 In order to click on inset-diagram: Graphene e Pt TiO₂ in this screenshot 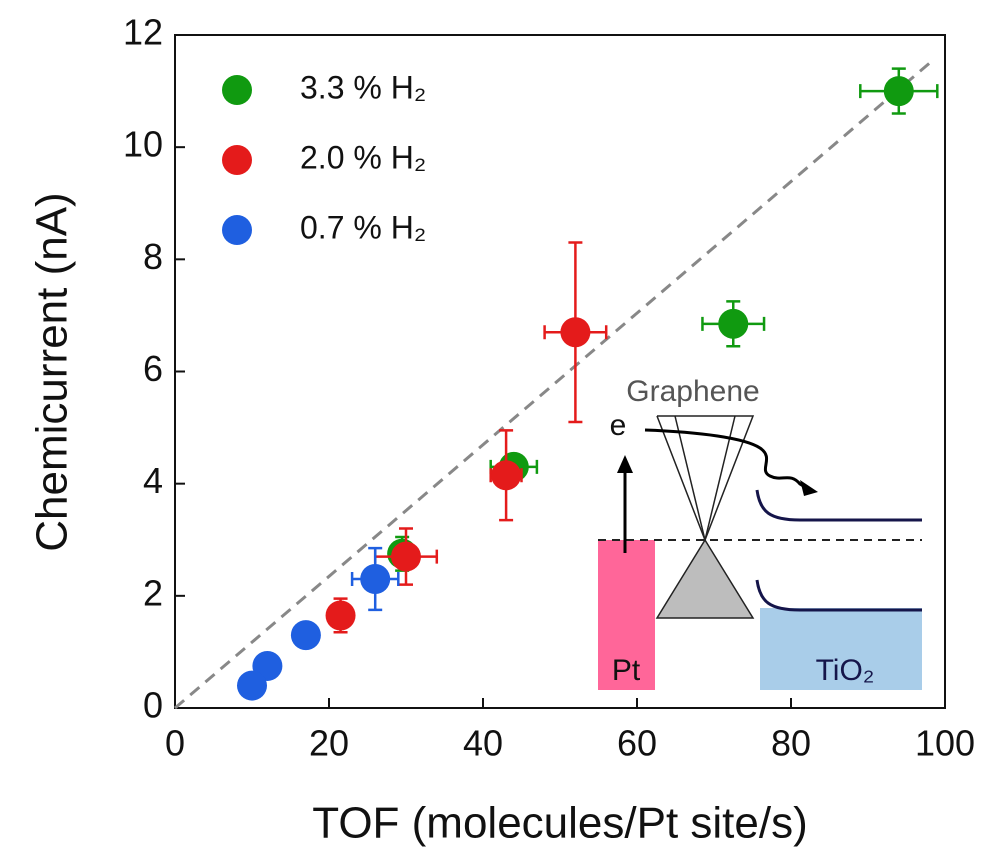, I will do `click(760, 532)`.